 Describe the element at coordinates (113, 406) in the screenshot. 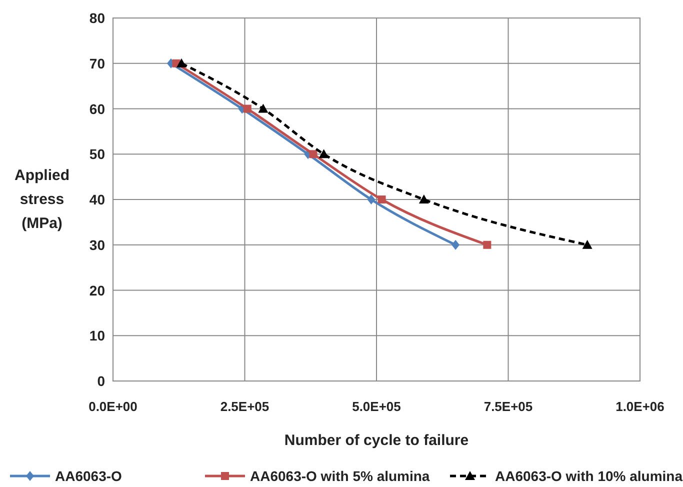

I see `x-tick-label: 0.0E+00` at that location.